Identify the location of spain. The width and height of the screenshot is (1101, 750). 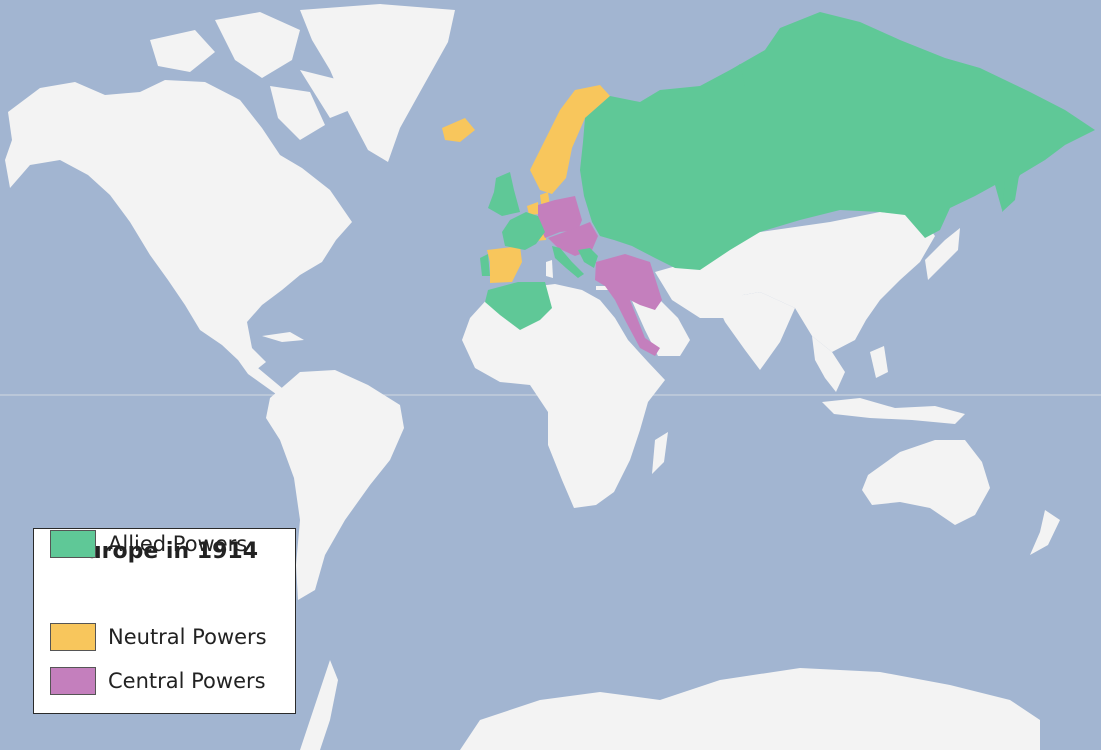
(504, 264).